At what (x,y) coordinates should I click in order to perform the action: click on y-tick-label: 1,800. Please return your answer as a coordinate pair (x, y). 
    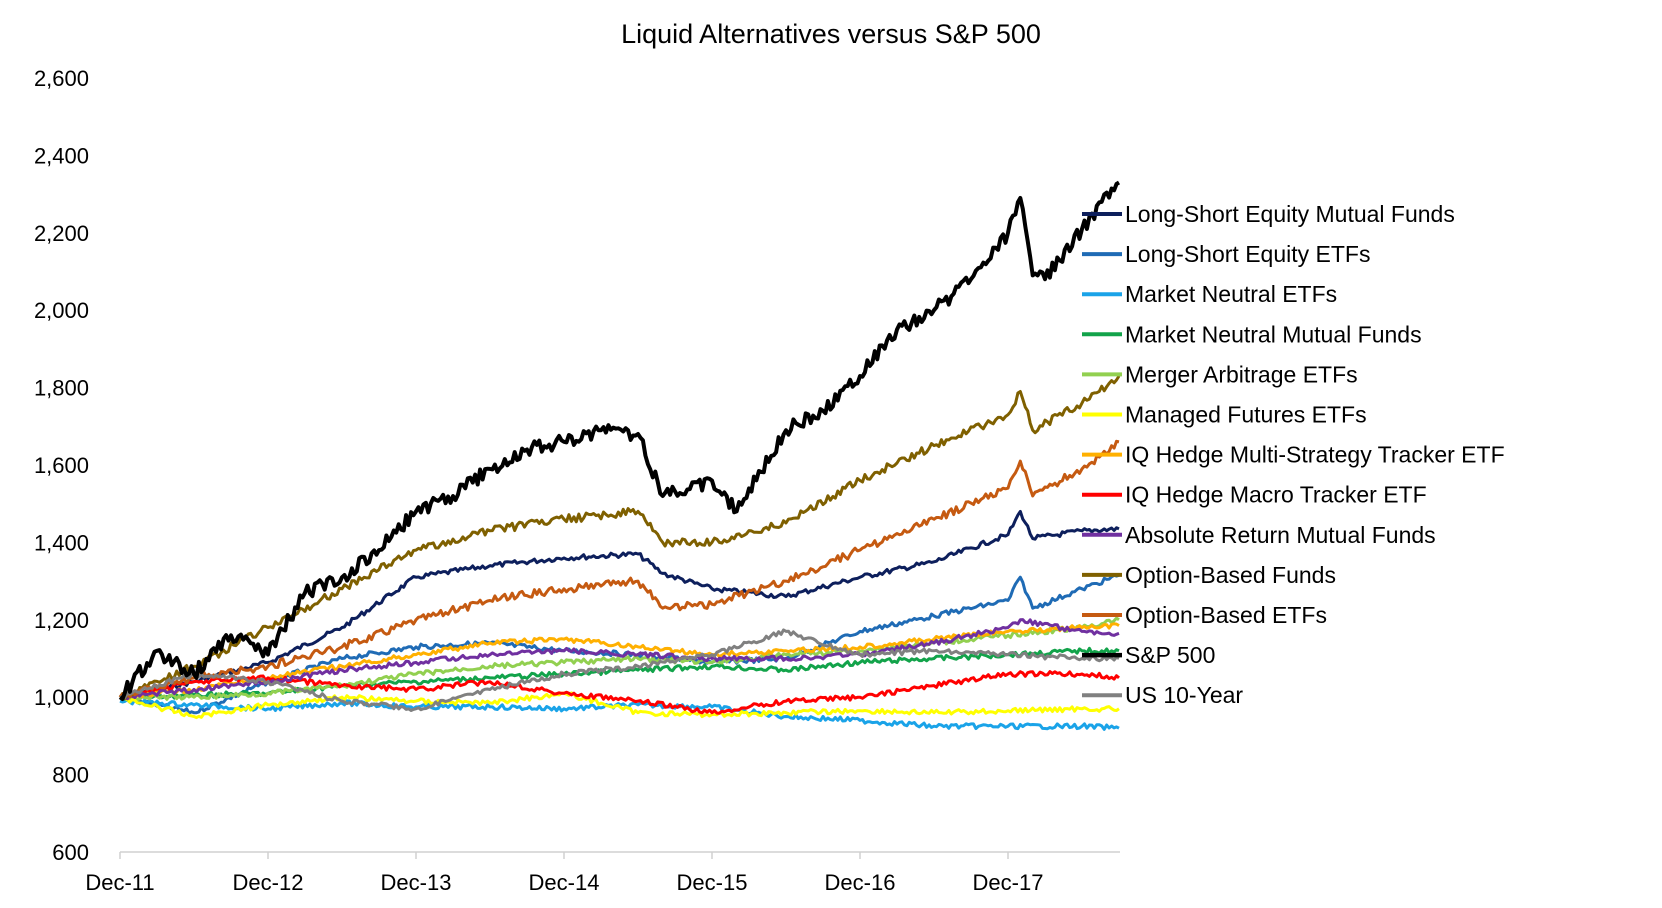
    Looking at the image, I should click on (61, 388).